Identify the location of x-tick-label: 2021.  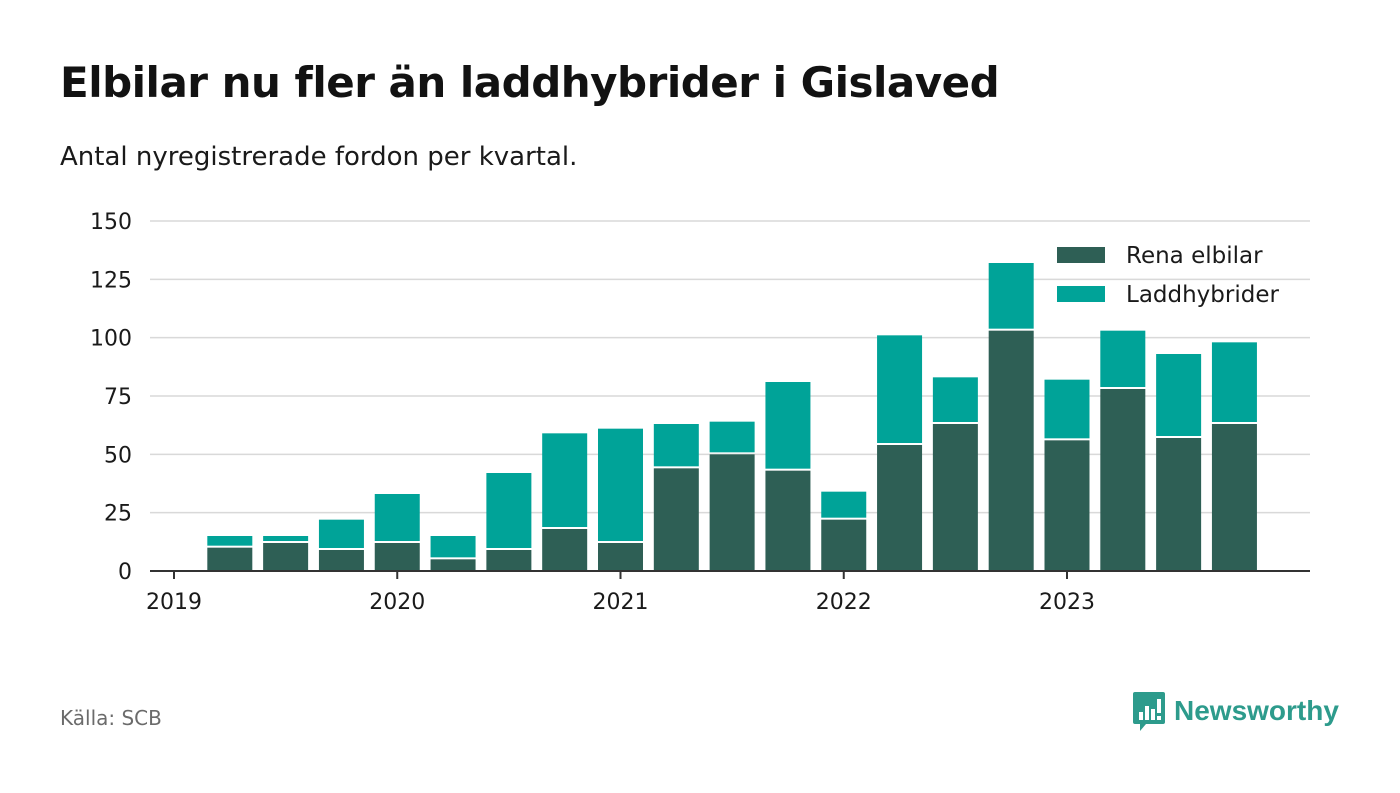
(621, 602).